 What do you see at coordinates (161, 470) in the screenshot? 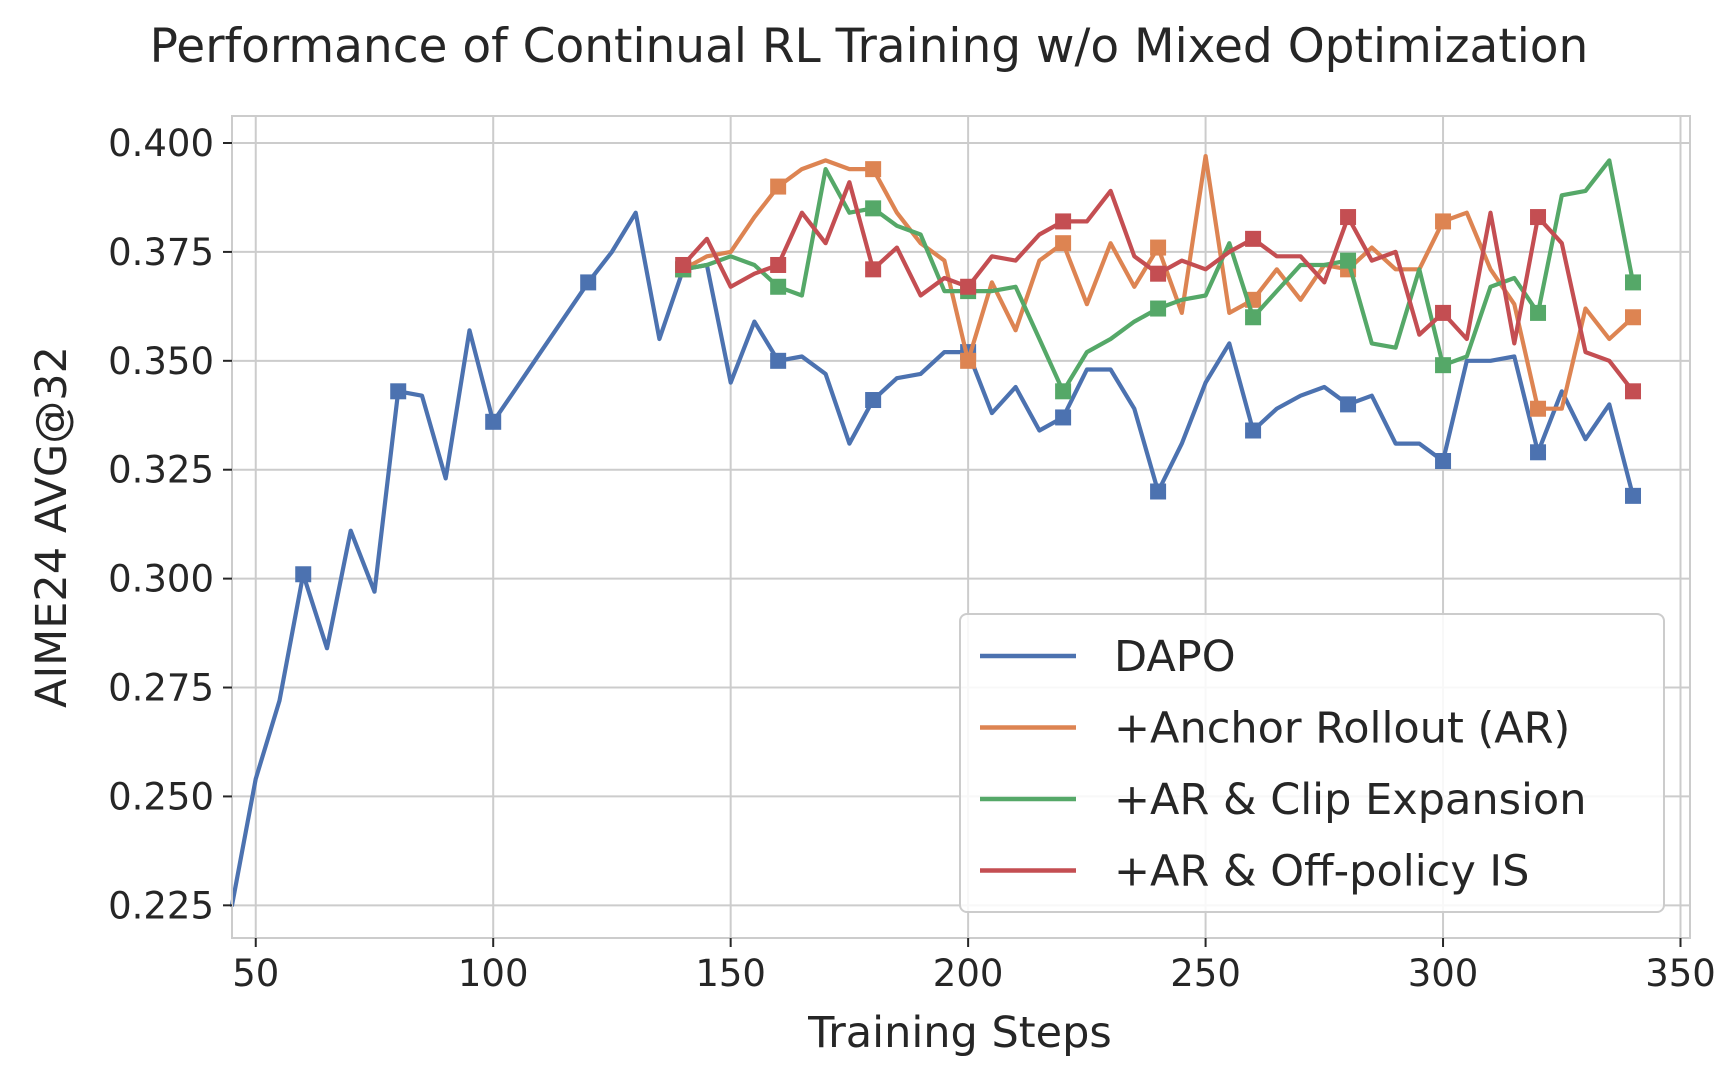
I see `y-tick-label: 0.325` at bounding box center [161, 470].